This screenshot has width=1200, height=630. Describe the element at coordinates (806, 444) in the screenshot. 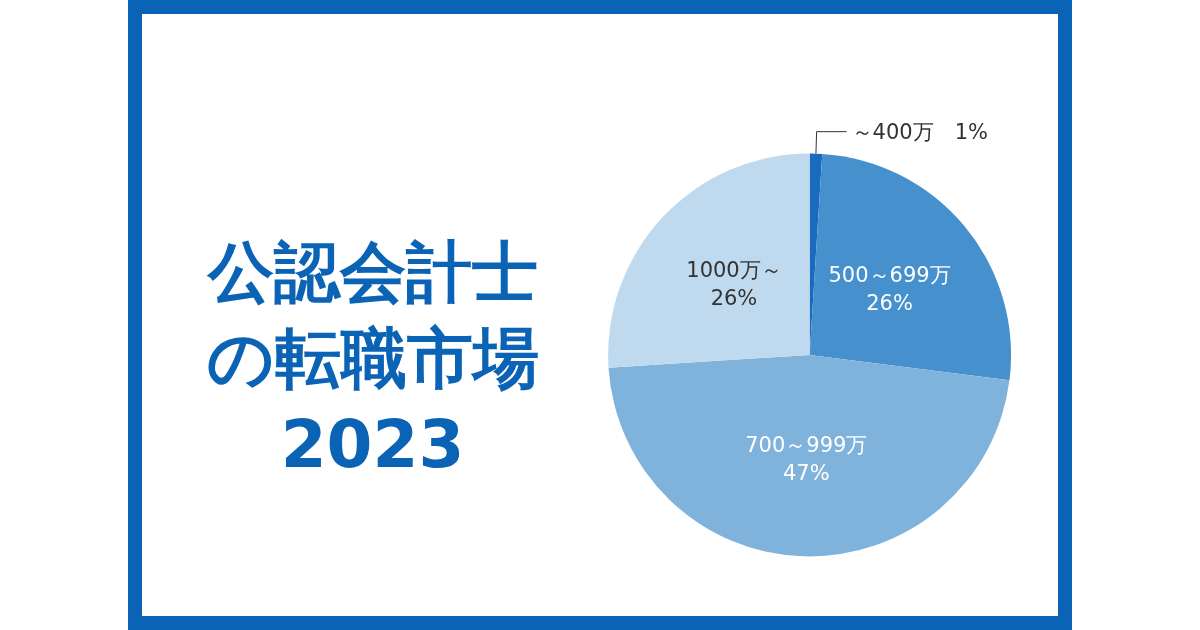

I see `slice-label: 700～999万` at that location.